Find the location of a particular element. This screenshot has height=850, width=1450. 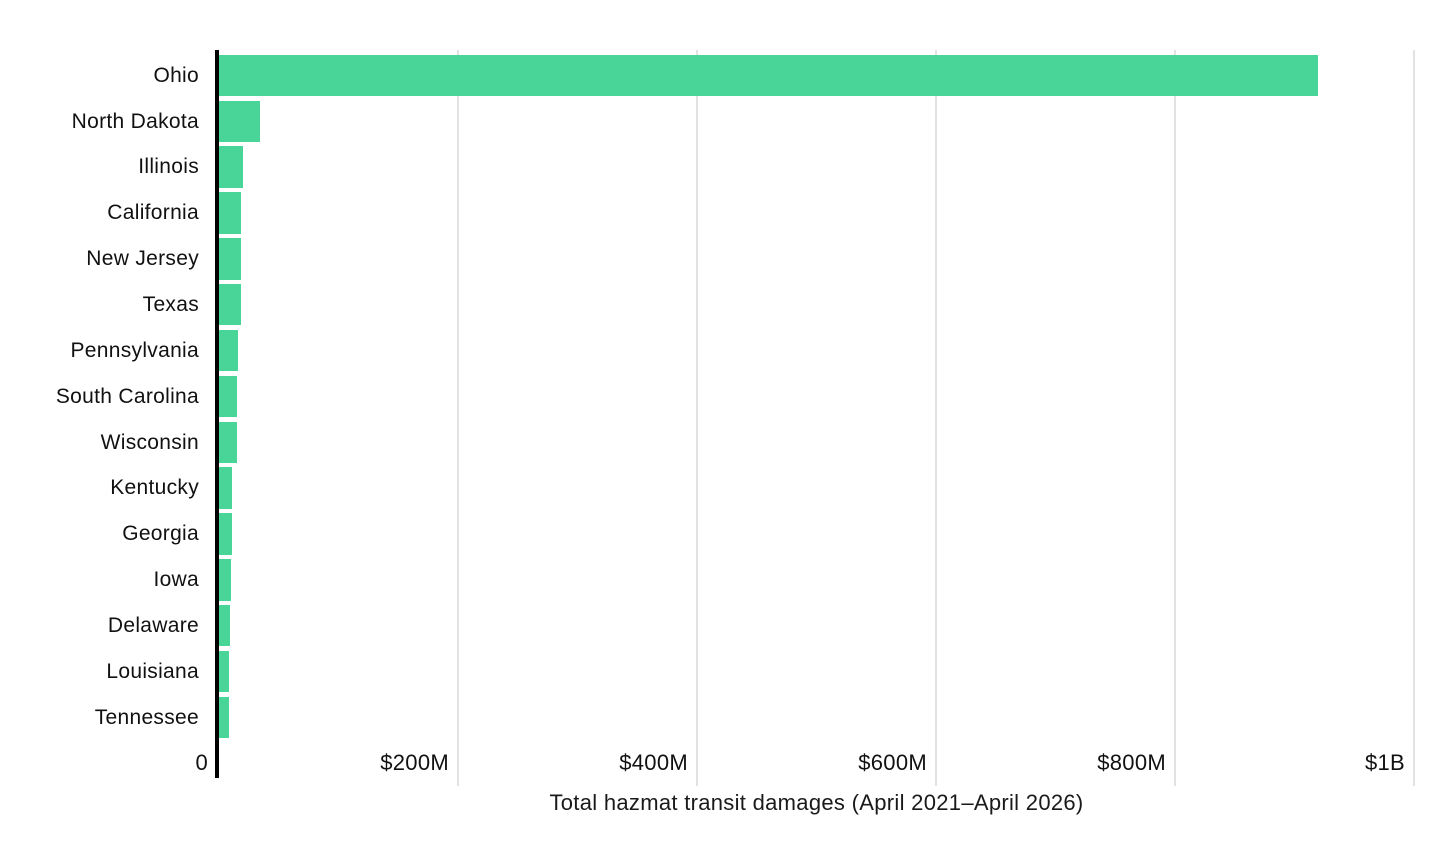

gridline-600m is located at coordinates (936, 418).